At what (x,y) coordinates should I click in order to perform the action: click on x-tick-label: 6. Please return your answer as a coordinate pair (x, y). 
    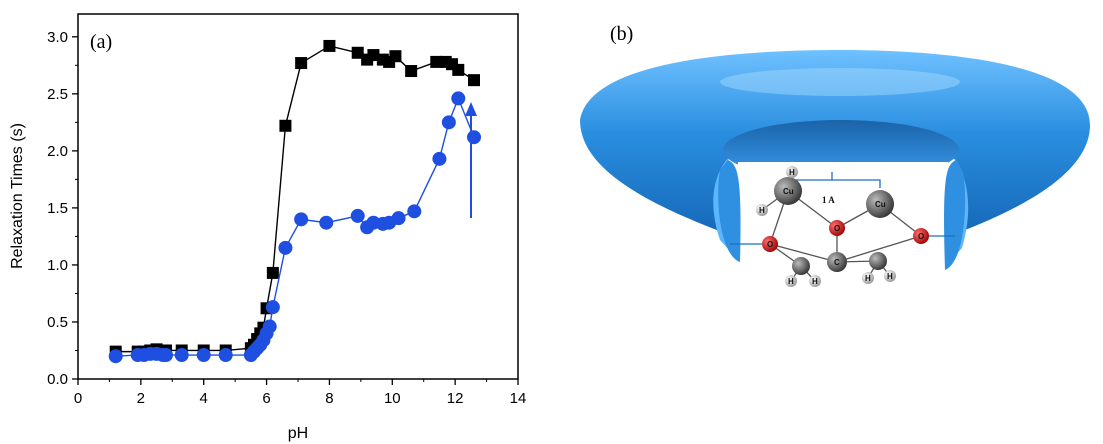
    Looking at the image, I should click on (266, 398).